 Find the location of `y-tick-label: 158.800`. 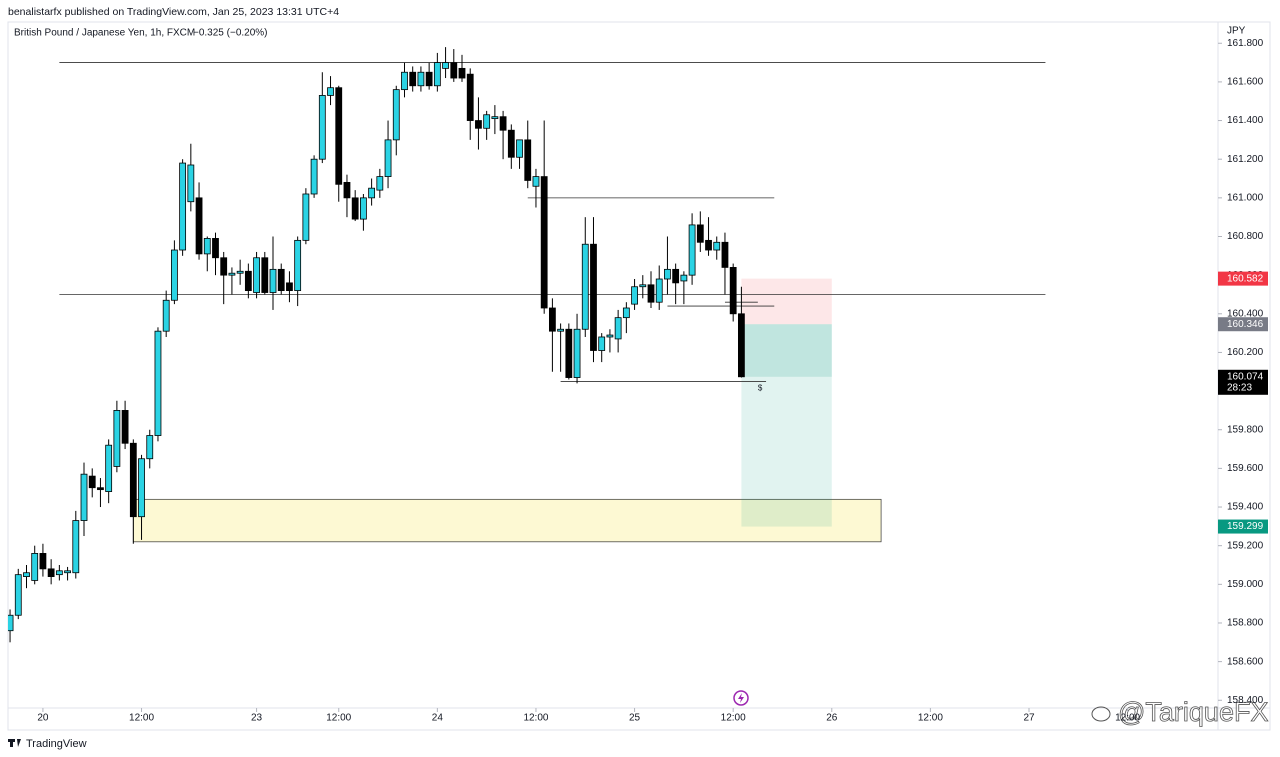

y-tick-label: 158.800 is located at coordinates (1245, 623).